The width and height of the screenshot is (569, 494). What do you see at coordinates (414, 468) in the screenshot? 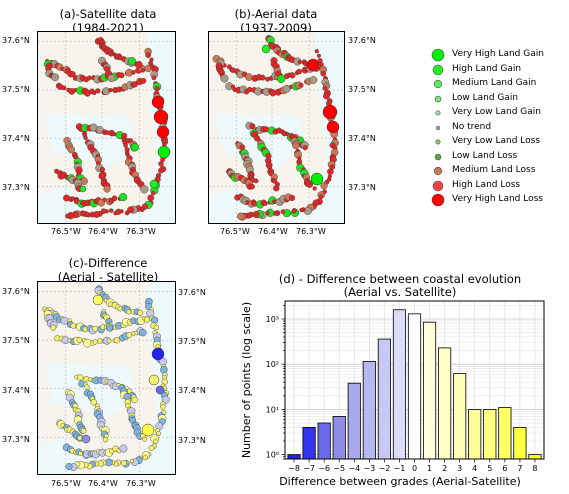
I see `bar-chart-xtick-label: 0` at bounding box center [414, 468].